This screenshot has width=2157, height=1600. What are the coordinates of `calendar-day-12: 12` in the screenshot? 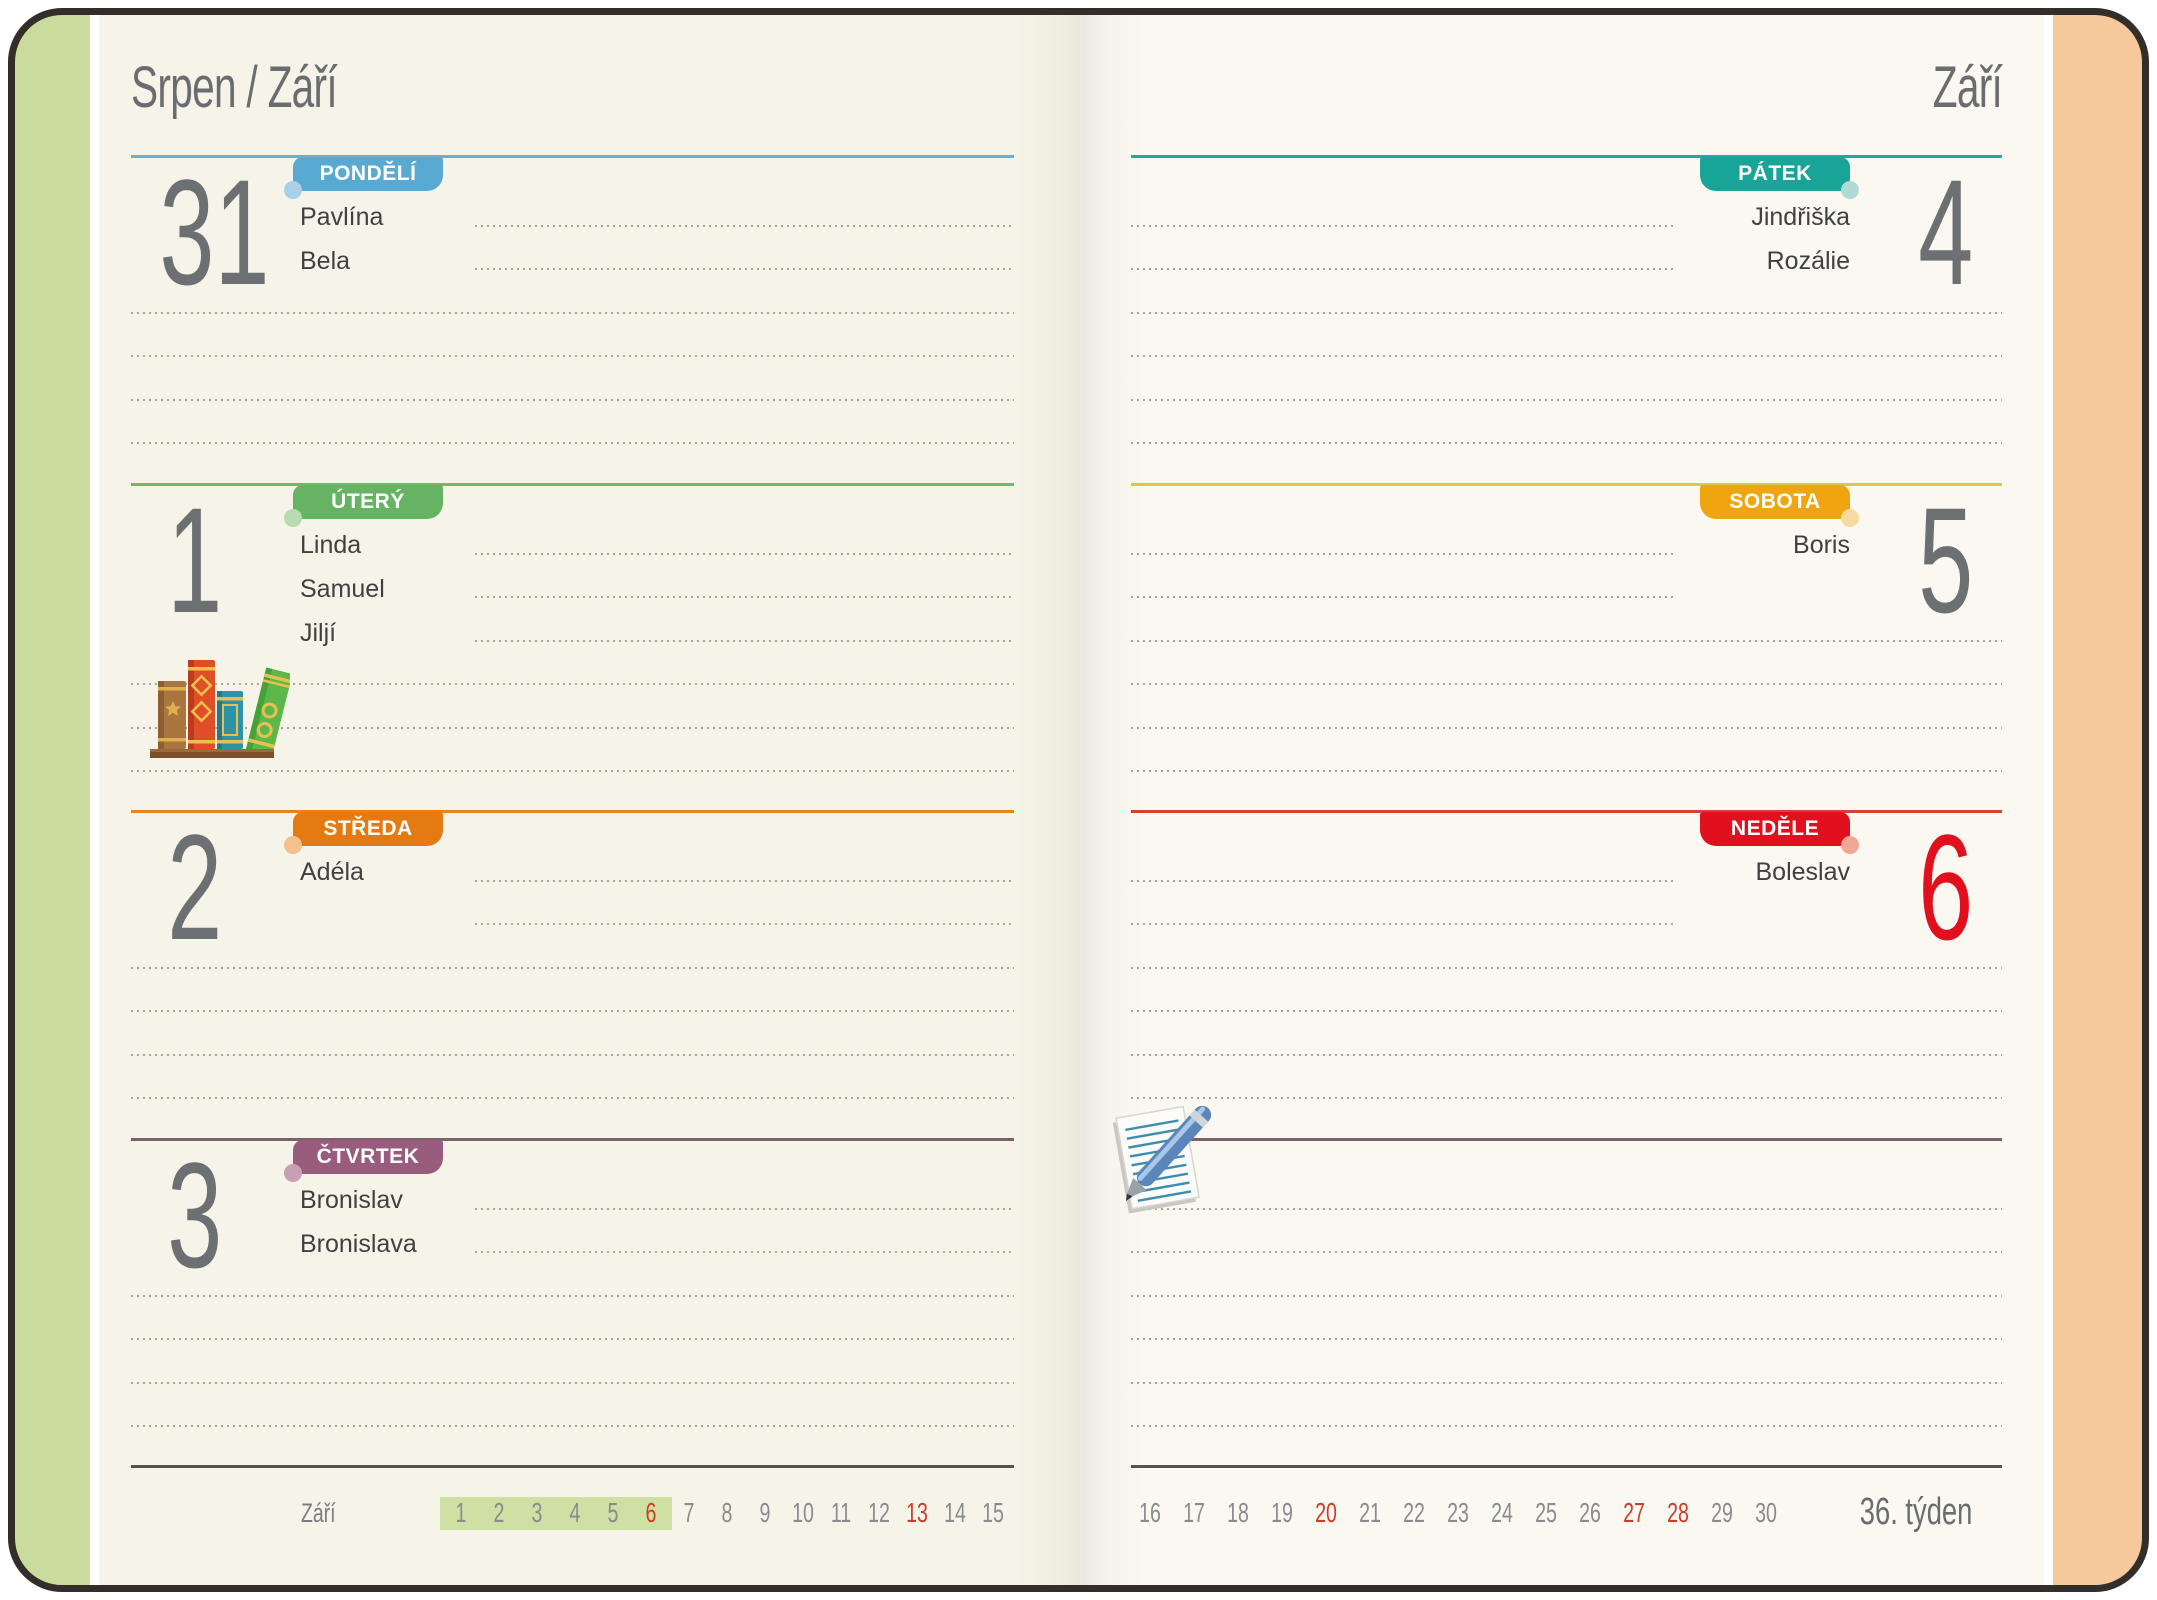 It's located at (879, 1512).